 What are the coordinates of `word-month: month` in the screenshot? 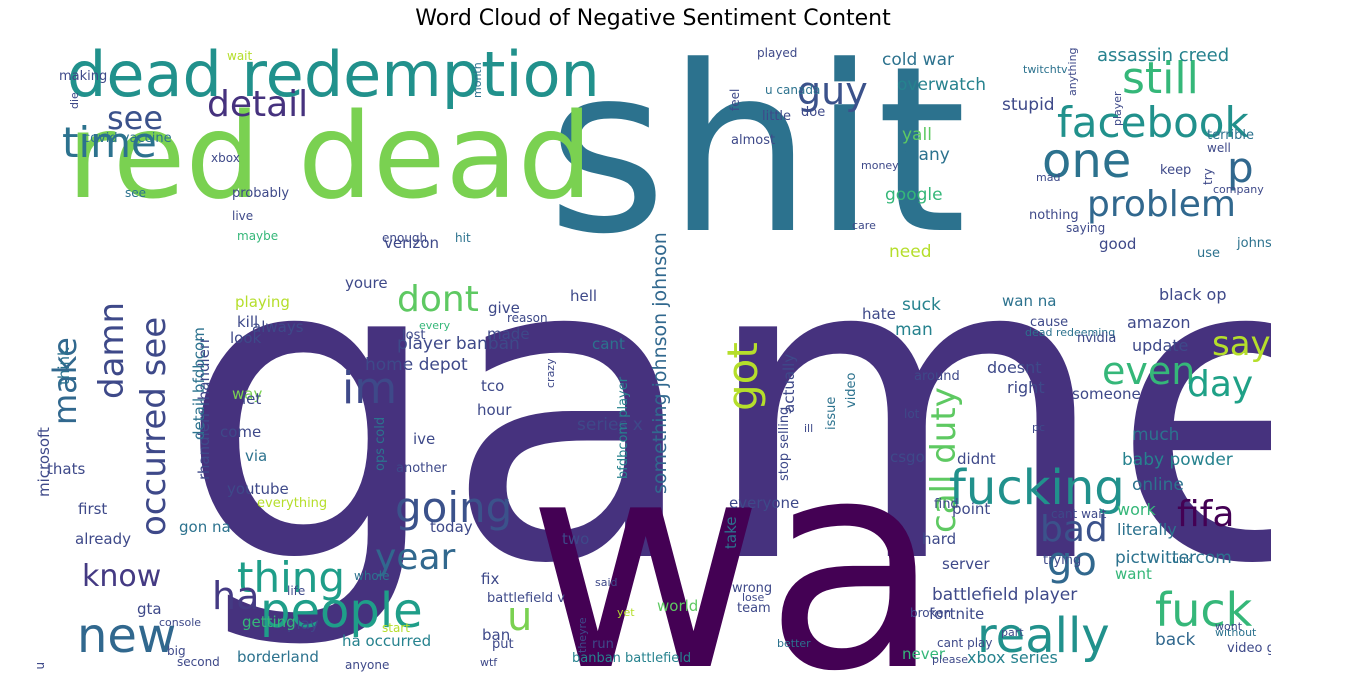 It's located at (477, 80).